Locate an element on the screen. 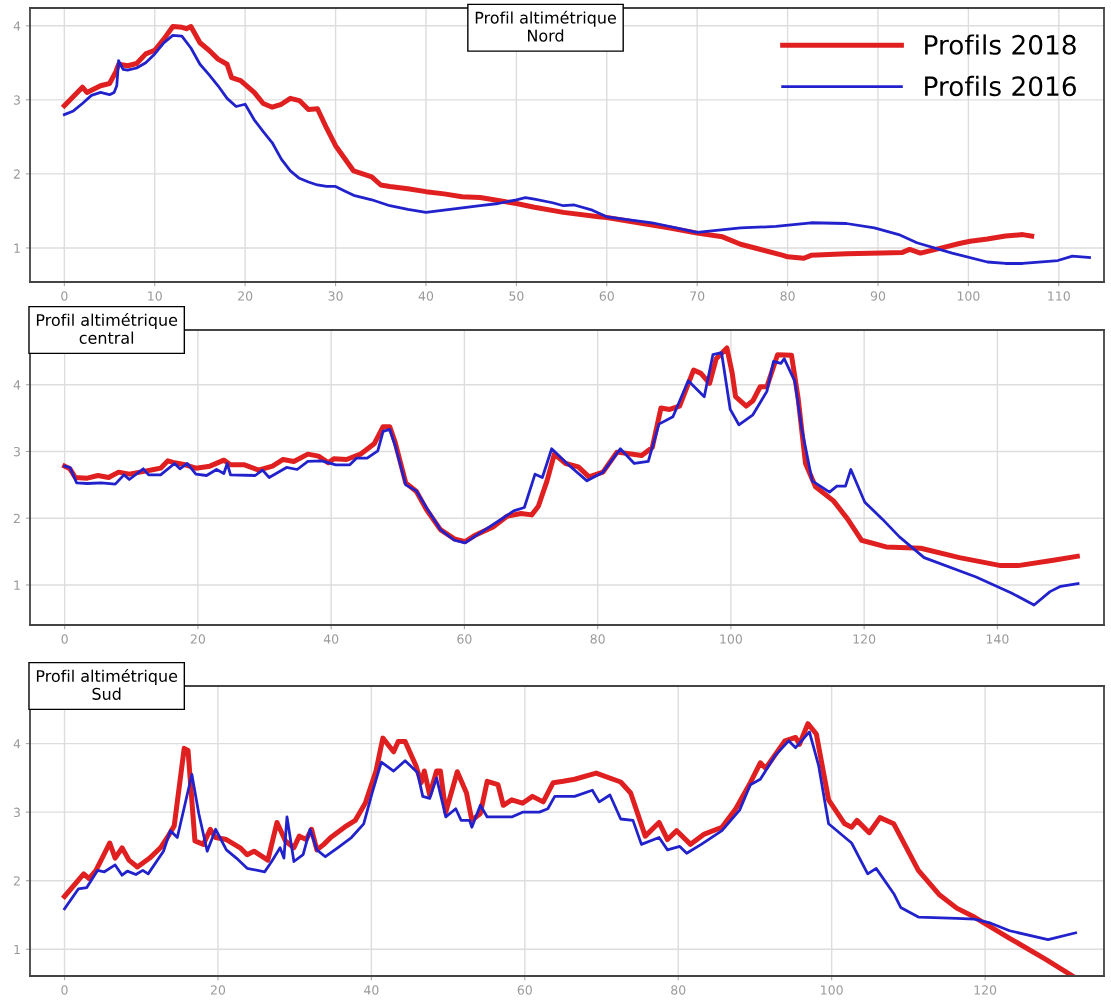 The image size is (1111, 1001). chart-title: Profil altimétrique central is located at coordinates (107, 328).